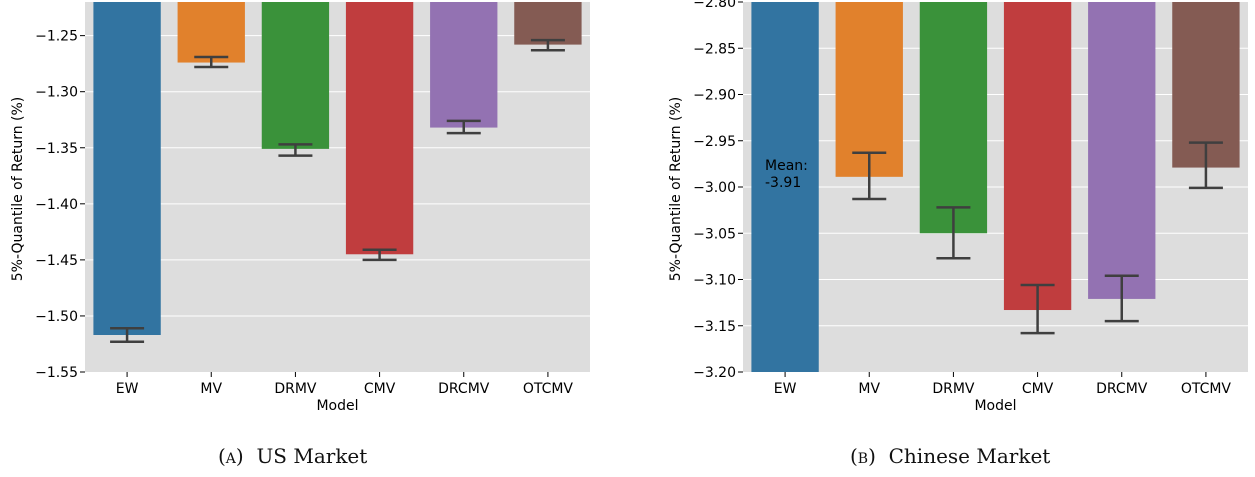  I want to click on y-tick-label: −1.30, so click(56, 93).